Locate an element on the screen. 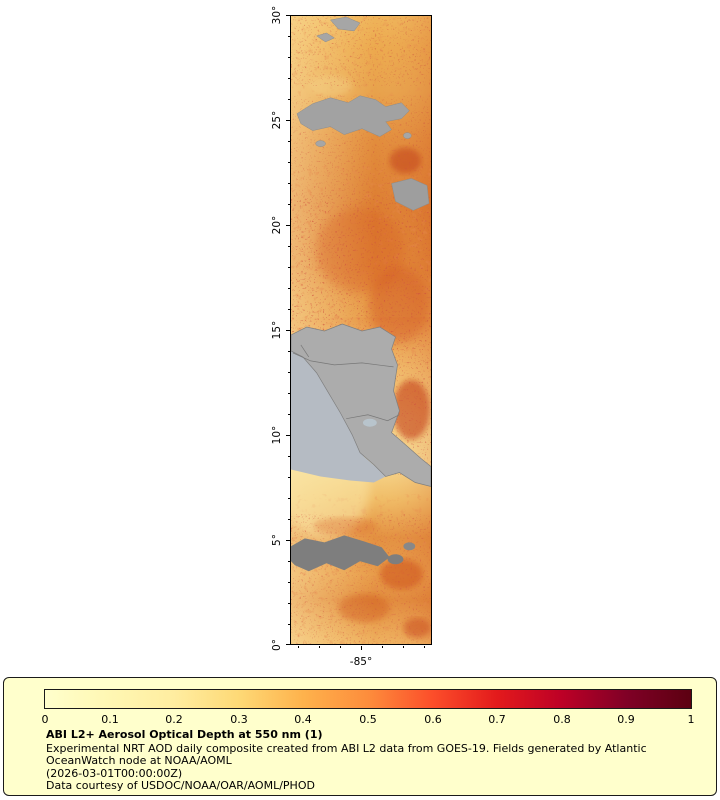  colorbar-tick-label: 0.1 is located at coordinates (110, 719).